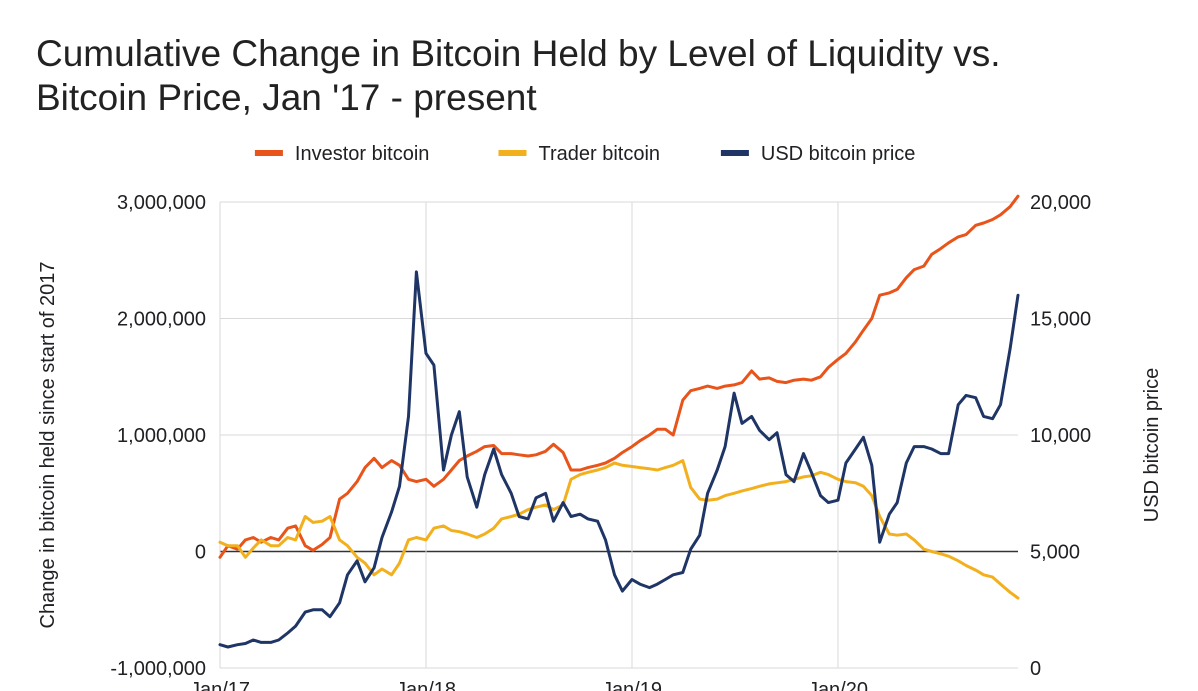 This screenshot has height=691, width=1198. What do you see at coordinates (1152, 445) in the screenshot?
I see `y2-axis-title: USD bitcoin price` at bounding box center [1152, 445].